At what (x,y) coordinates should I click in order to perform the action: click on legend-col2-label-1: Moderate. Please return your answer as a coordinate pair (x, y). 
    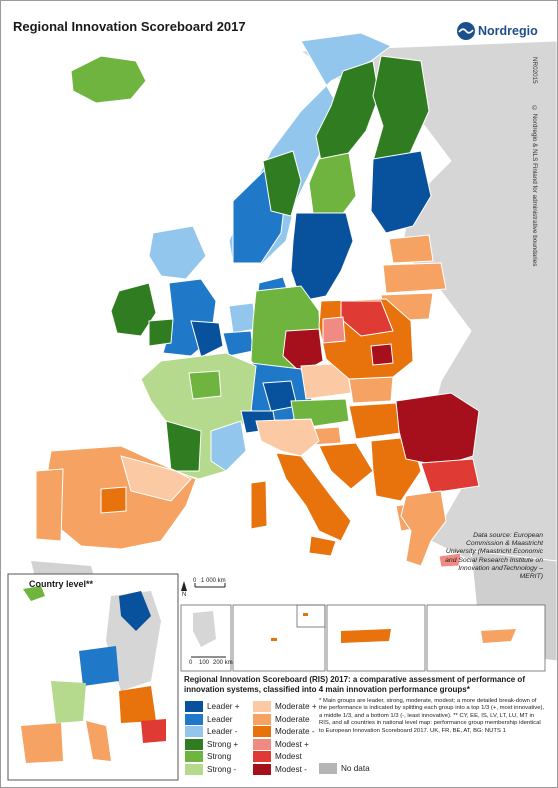
    Looking at the image, I should click on (292, 719).